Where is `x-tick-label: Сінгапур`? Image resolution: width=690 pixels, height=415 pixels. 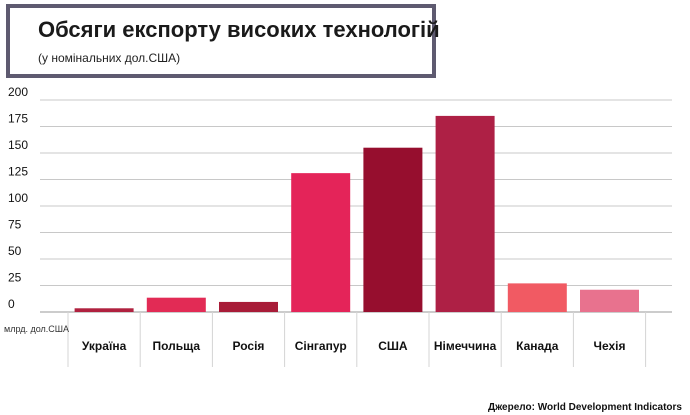
x-tick-label: Сінгапур is located at coordinates (321, 346).